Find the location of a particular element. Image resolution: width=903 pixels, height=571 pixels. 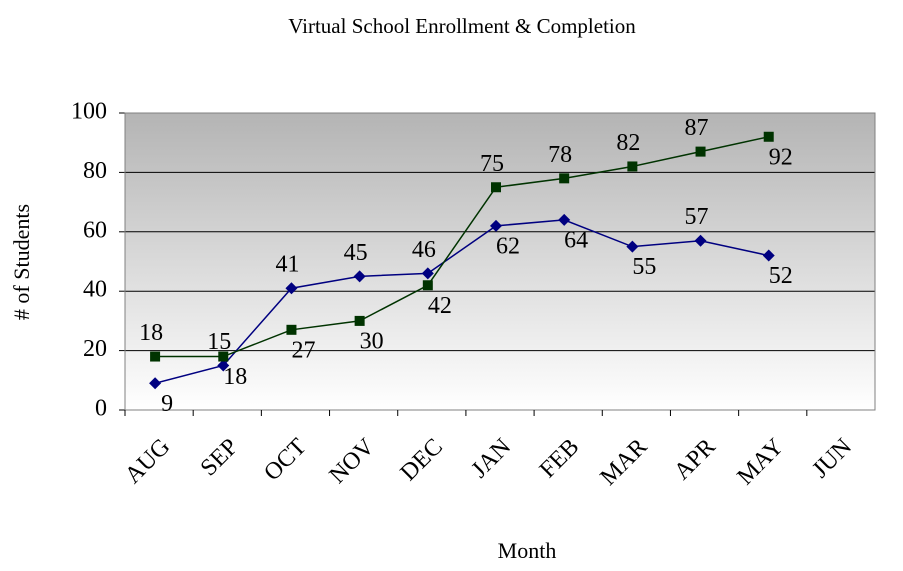

x-axis-title: Month is located at coordinates (527, 550).